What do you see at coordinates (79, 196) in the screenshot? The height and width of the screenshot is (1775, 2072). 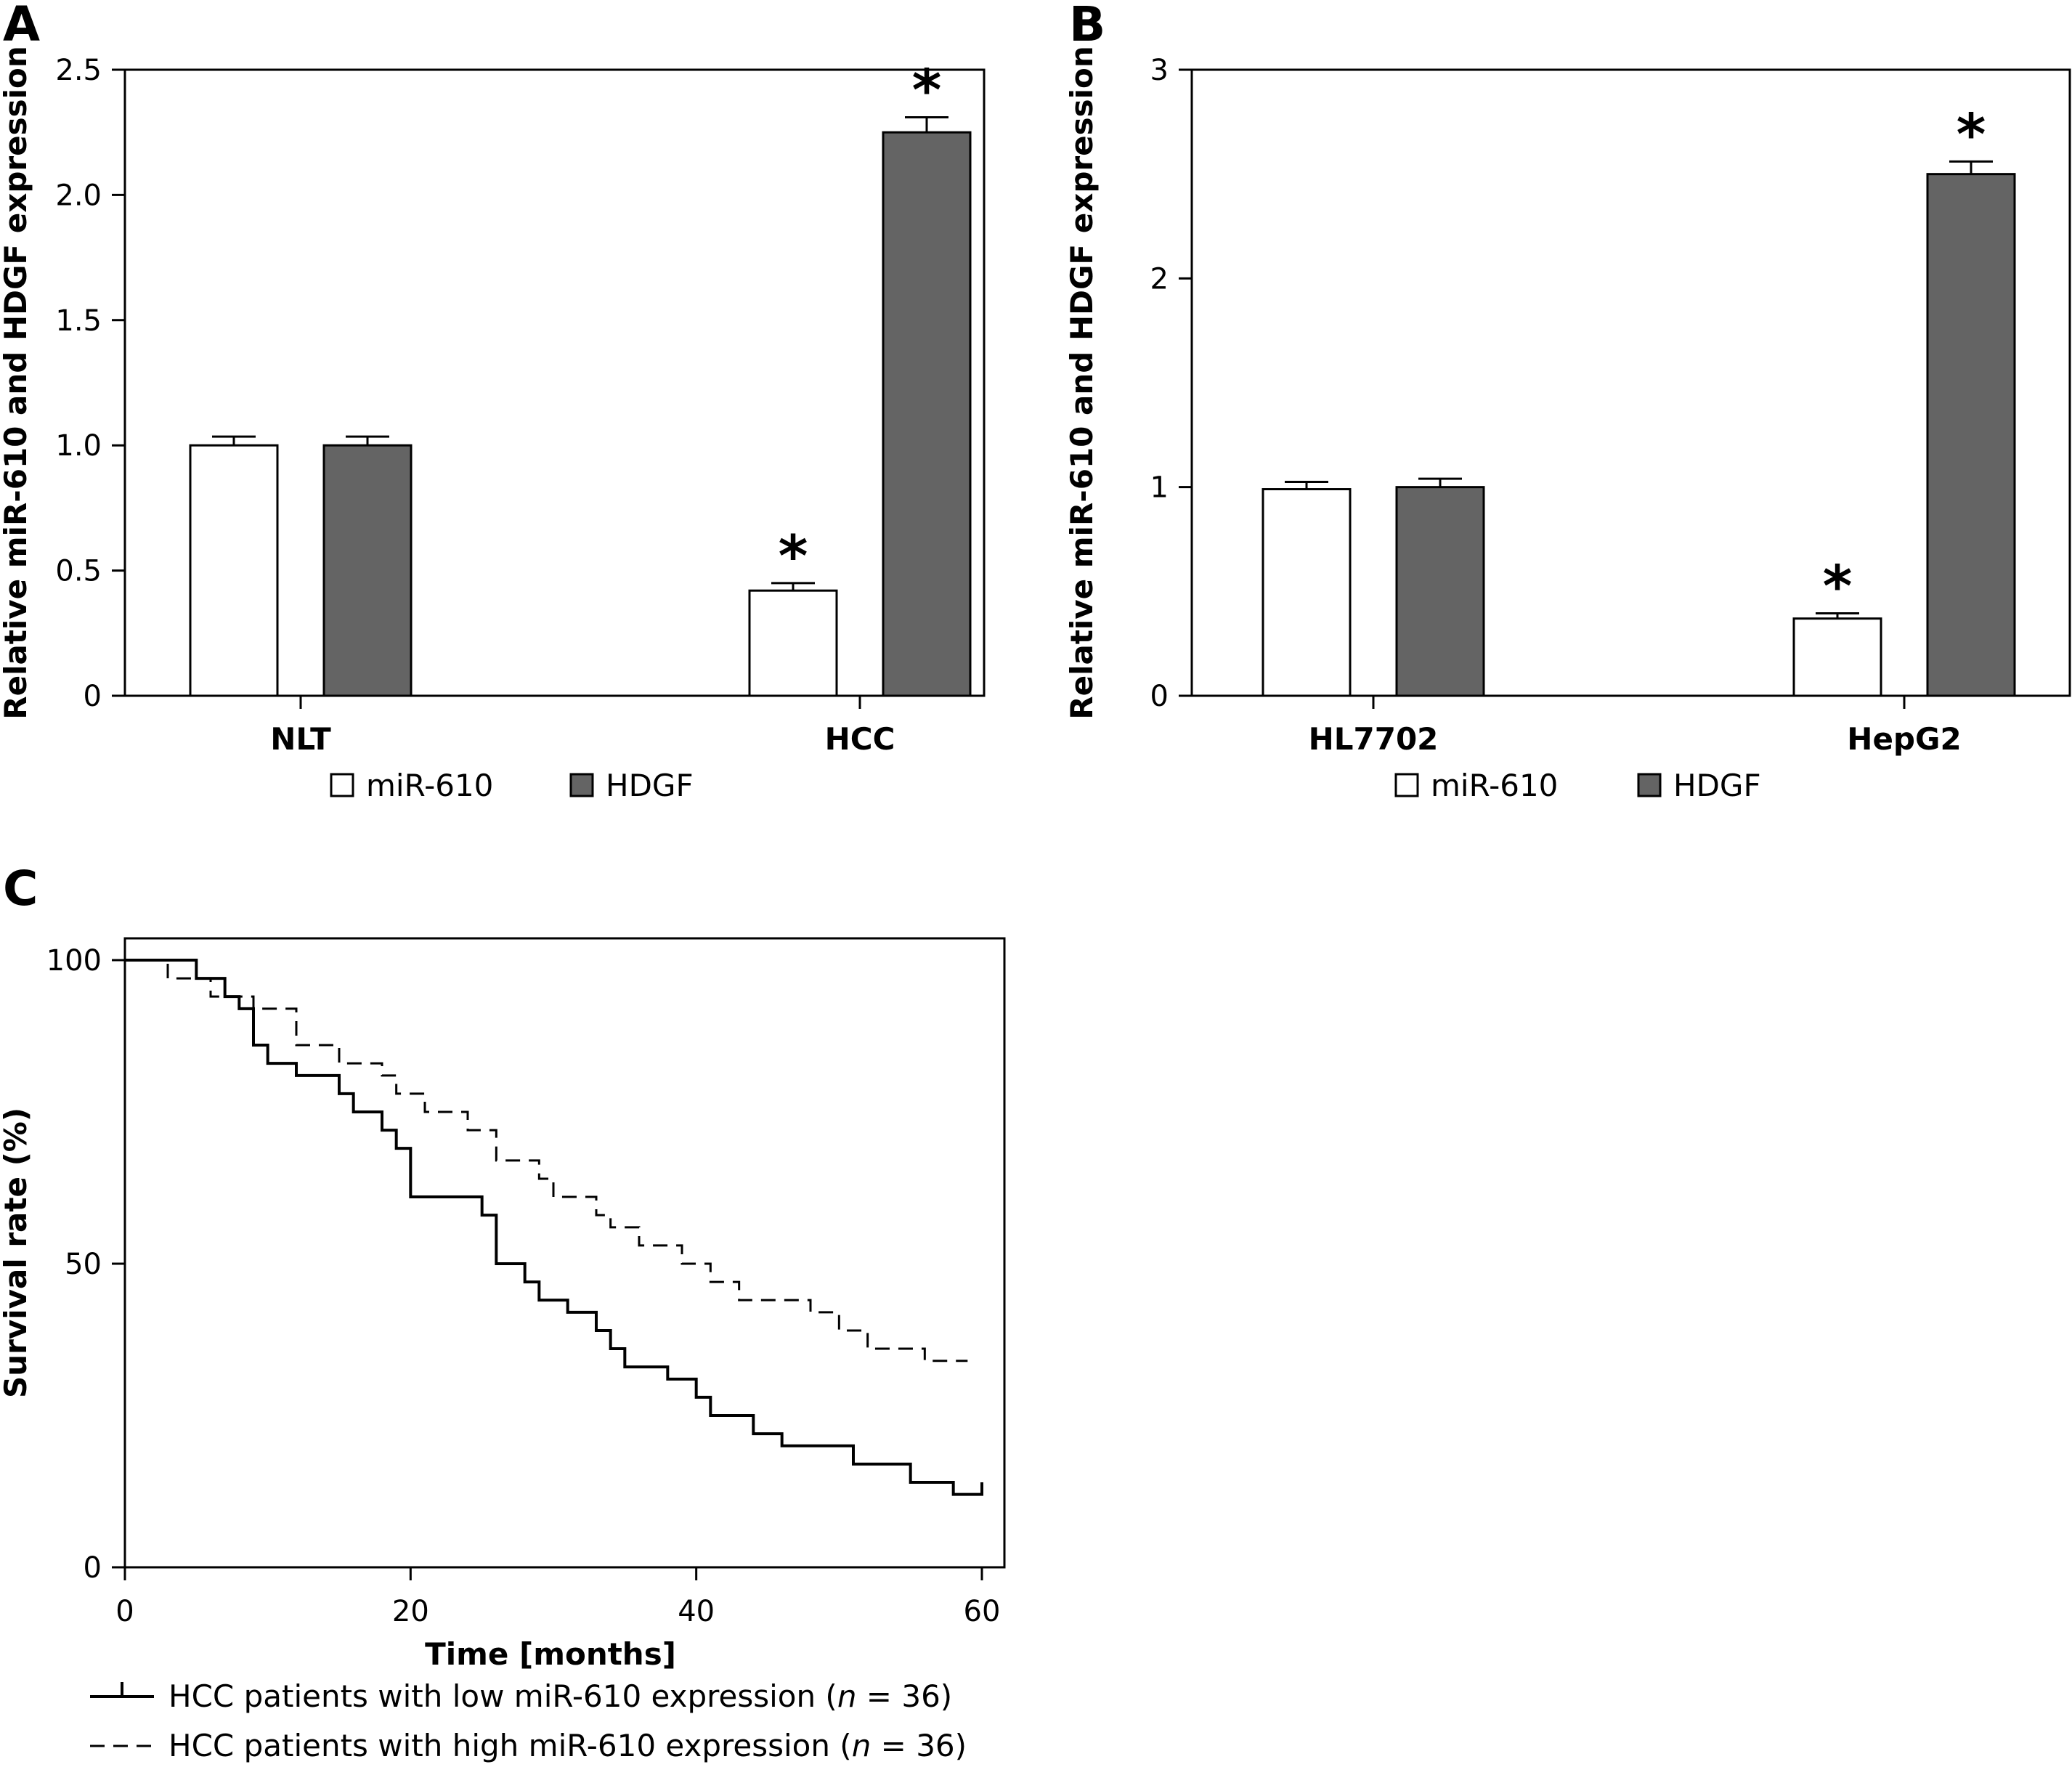 I see `y-tick-label: 2.0` at bounding box center [79, 196].